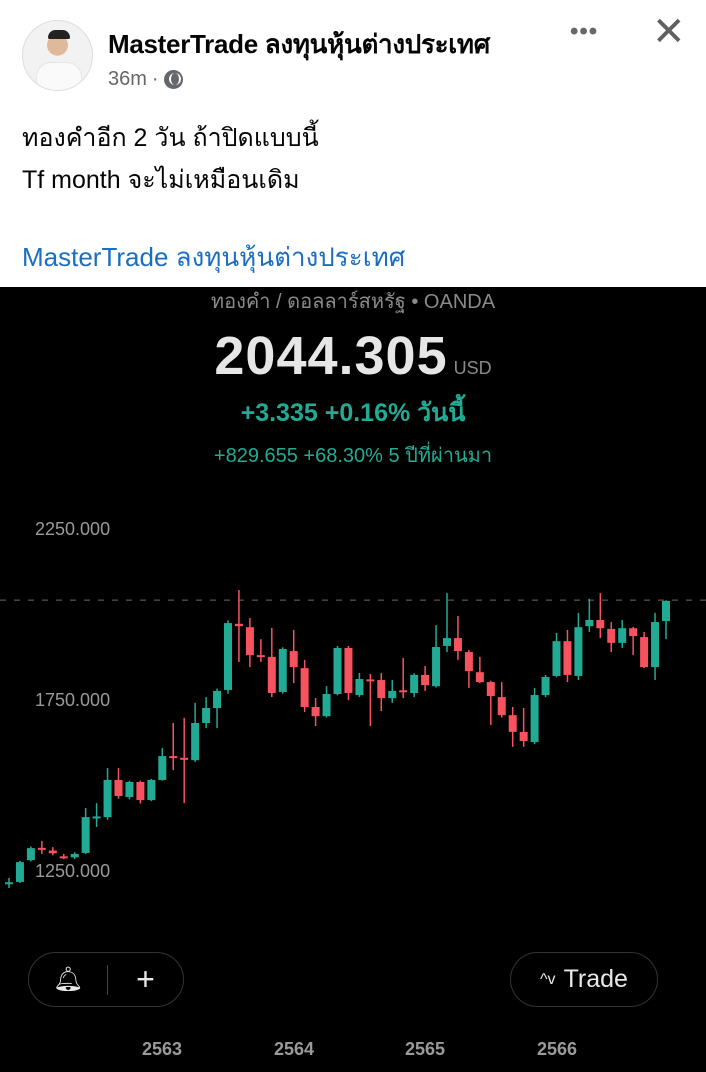 The width and height of the screenshot is (706, 1072). What do you see at coordinates (557, 1049) in the screenshot?
I see `x-tick-label: 2566` at bounding box center [557, 1049].